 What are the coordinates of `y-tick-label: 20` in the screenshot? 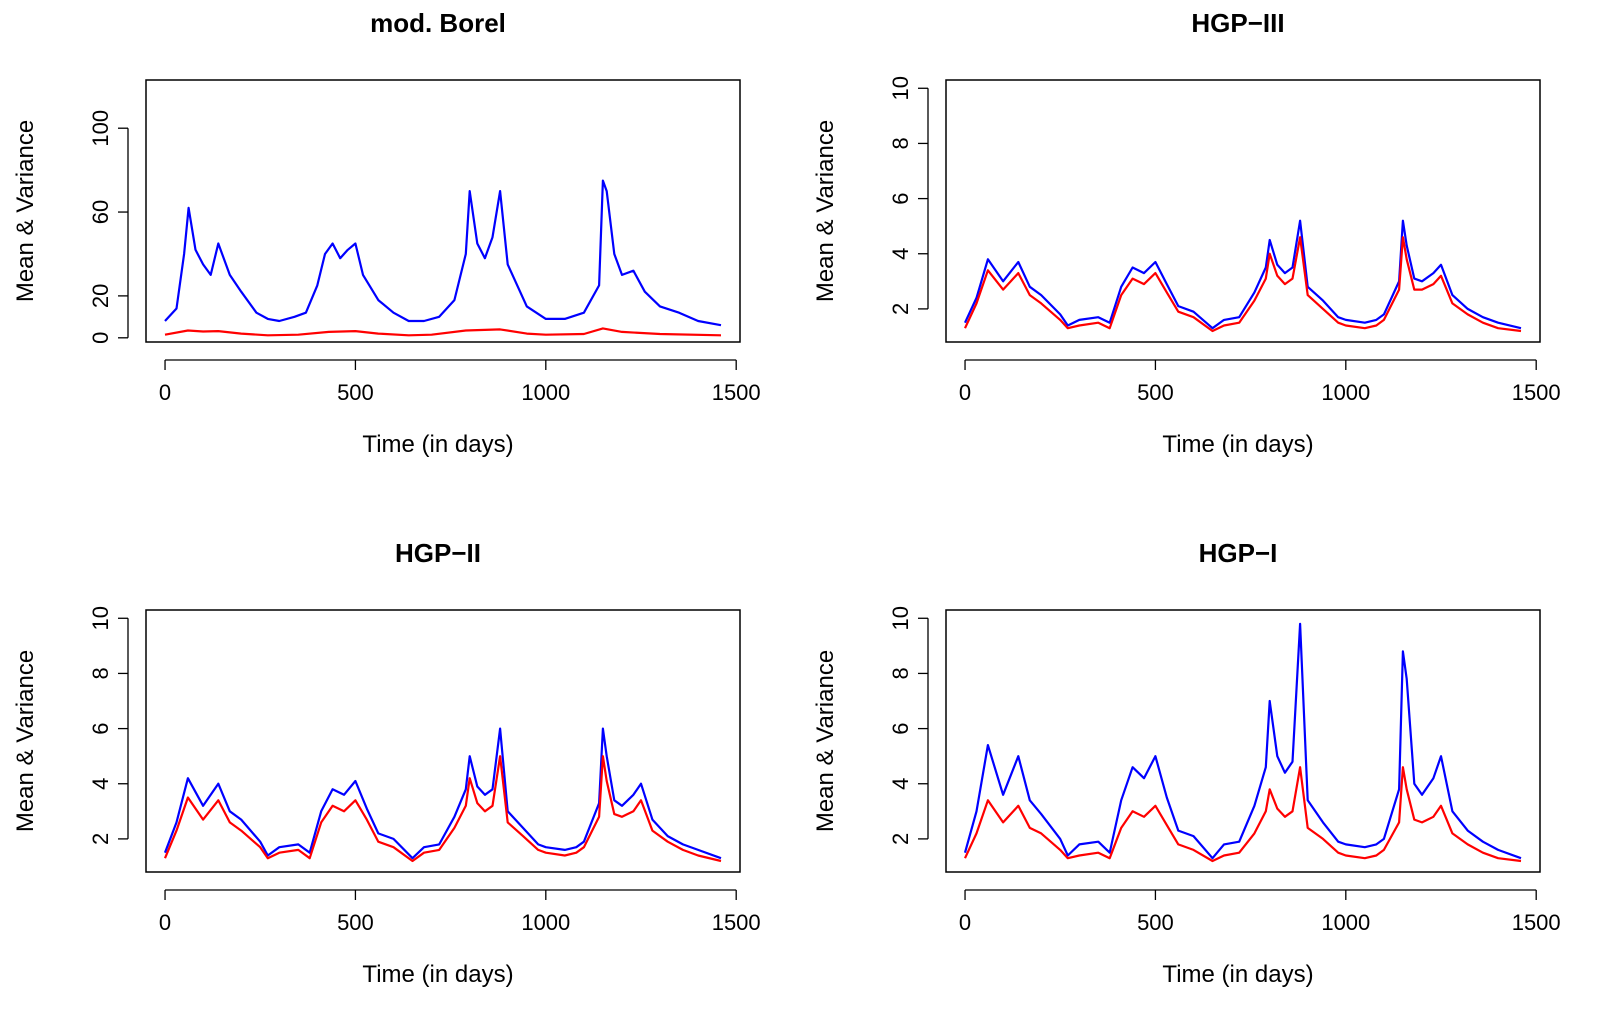 It's located at (100, 296).